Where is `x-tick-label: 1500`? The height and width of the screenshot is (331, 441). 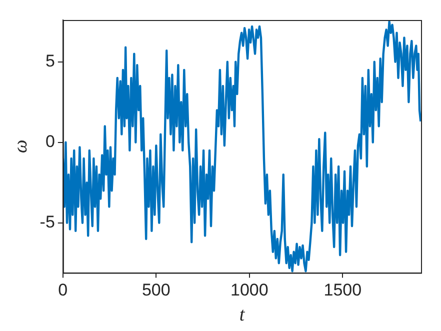
x-tick-label: 1500 is located at coordinates (343, 290).